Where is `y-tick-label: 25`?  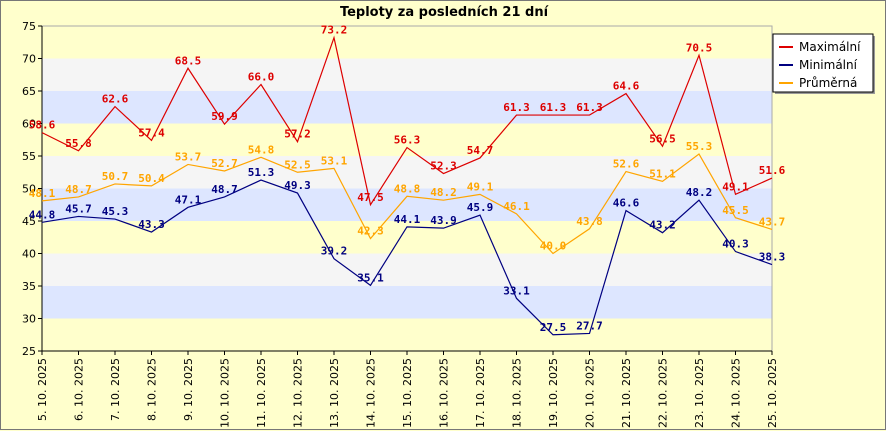 y-tick-label: 25 is located at coordinates (29, 351).